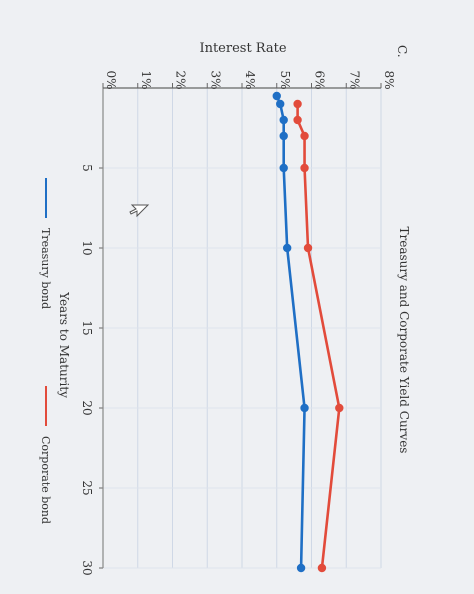 The image size is (474, 594). Describe the element at coordinates (87, 247) in the screenshot. I see `x-tick-label: 10` at that location.